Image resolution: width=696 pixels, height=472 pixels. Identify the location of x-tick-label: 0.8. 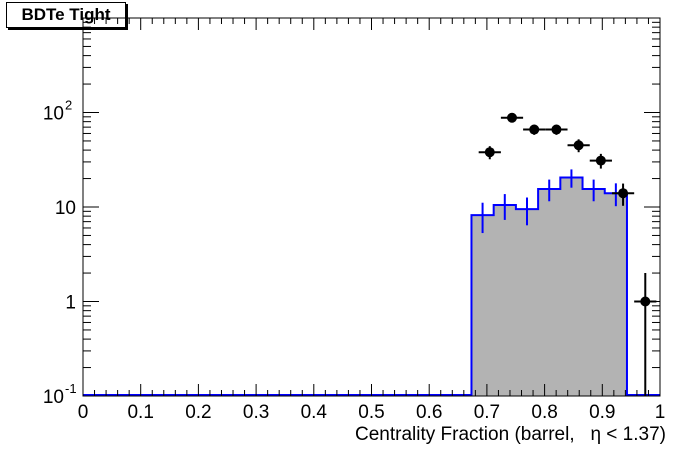
(544, 412).